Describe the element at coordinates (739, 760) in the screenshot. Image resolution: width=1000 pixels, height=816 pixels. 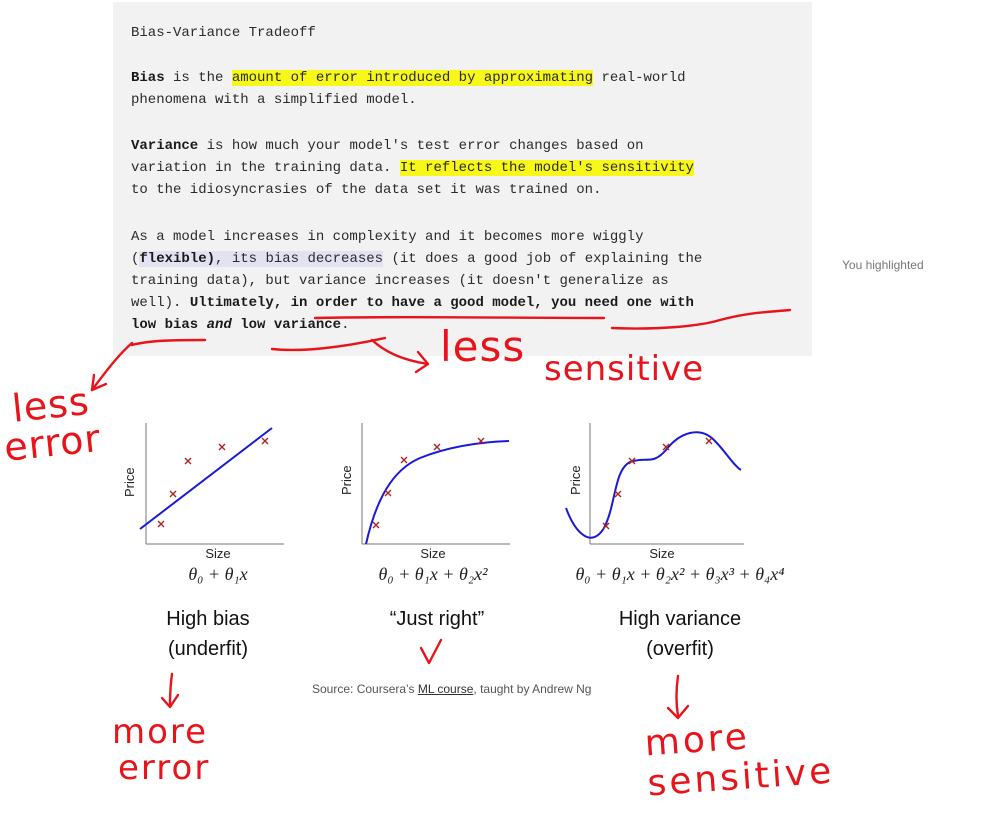
I see `handwriting-more-sensitive: more sensitive` at that location.